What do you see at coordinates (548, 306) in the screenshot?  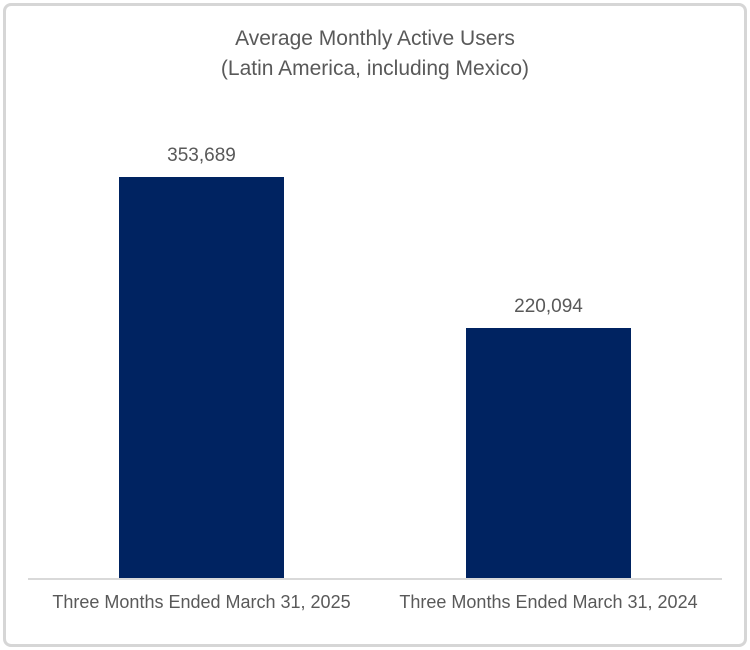 I see `data-label-2024: 220,094` at bounding box center [548, 306].